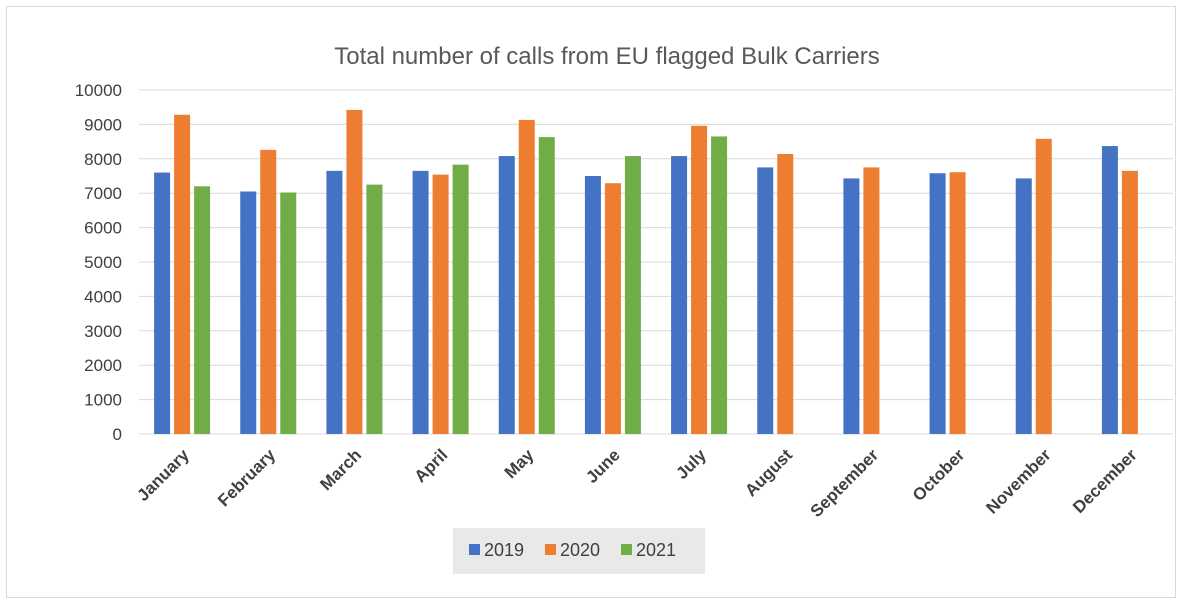  I want to click on y-tick-label: 9000, so click(103, 124).